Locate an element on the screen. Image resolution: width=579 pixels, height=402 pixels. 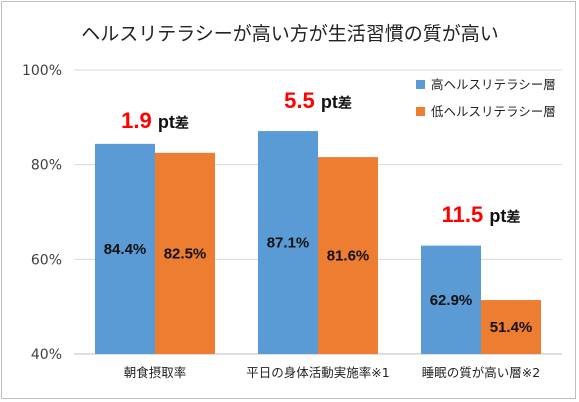
data-label: 82.5% is located at coordinates (185, 253).